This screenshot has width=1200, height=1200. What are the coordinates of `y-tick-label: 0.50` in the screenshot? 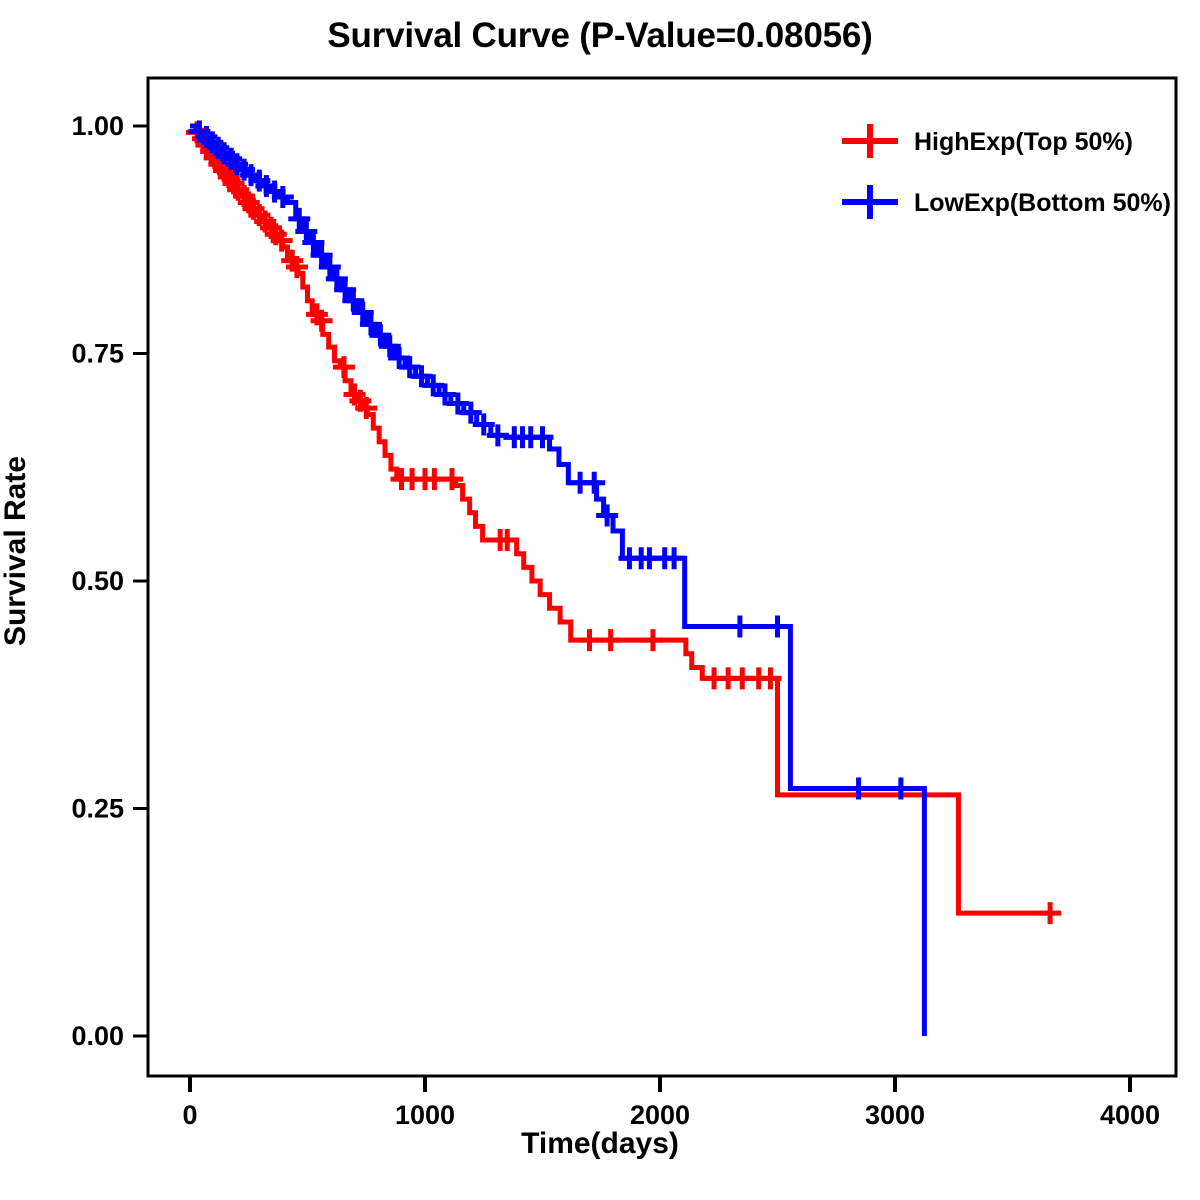 It's located at (97, 581).